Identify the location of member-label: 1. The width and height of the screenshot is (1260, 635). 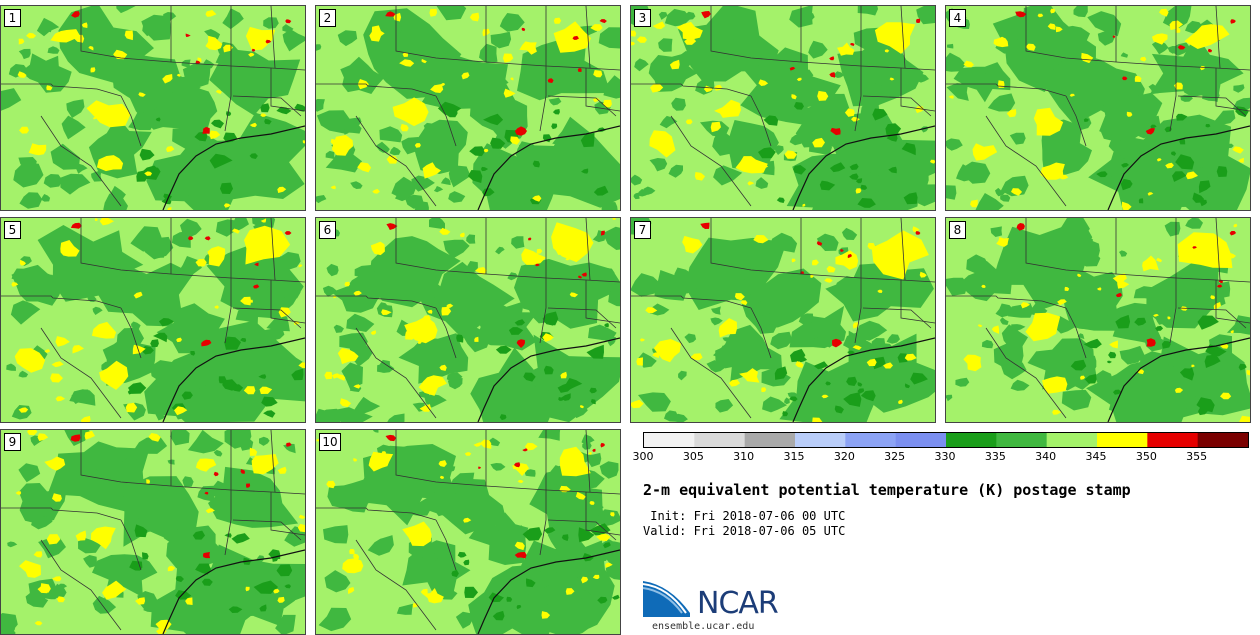
(12, 18).